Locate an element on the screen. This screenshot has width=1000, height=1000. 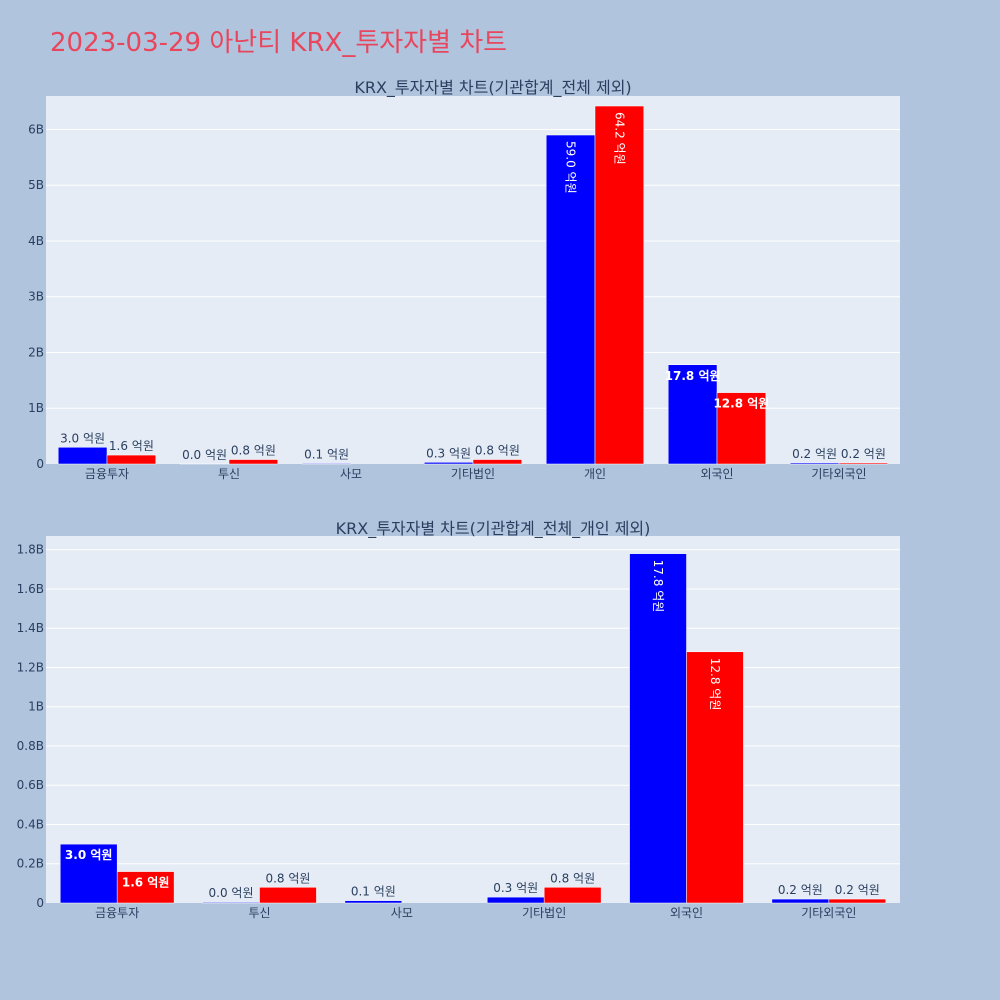
y-tick-label: 0.2B is located at coordinates (30, 864).